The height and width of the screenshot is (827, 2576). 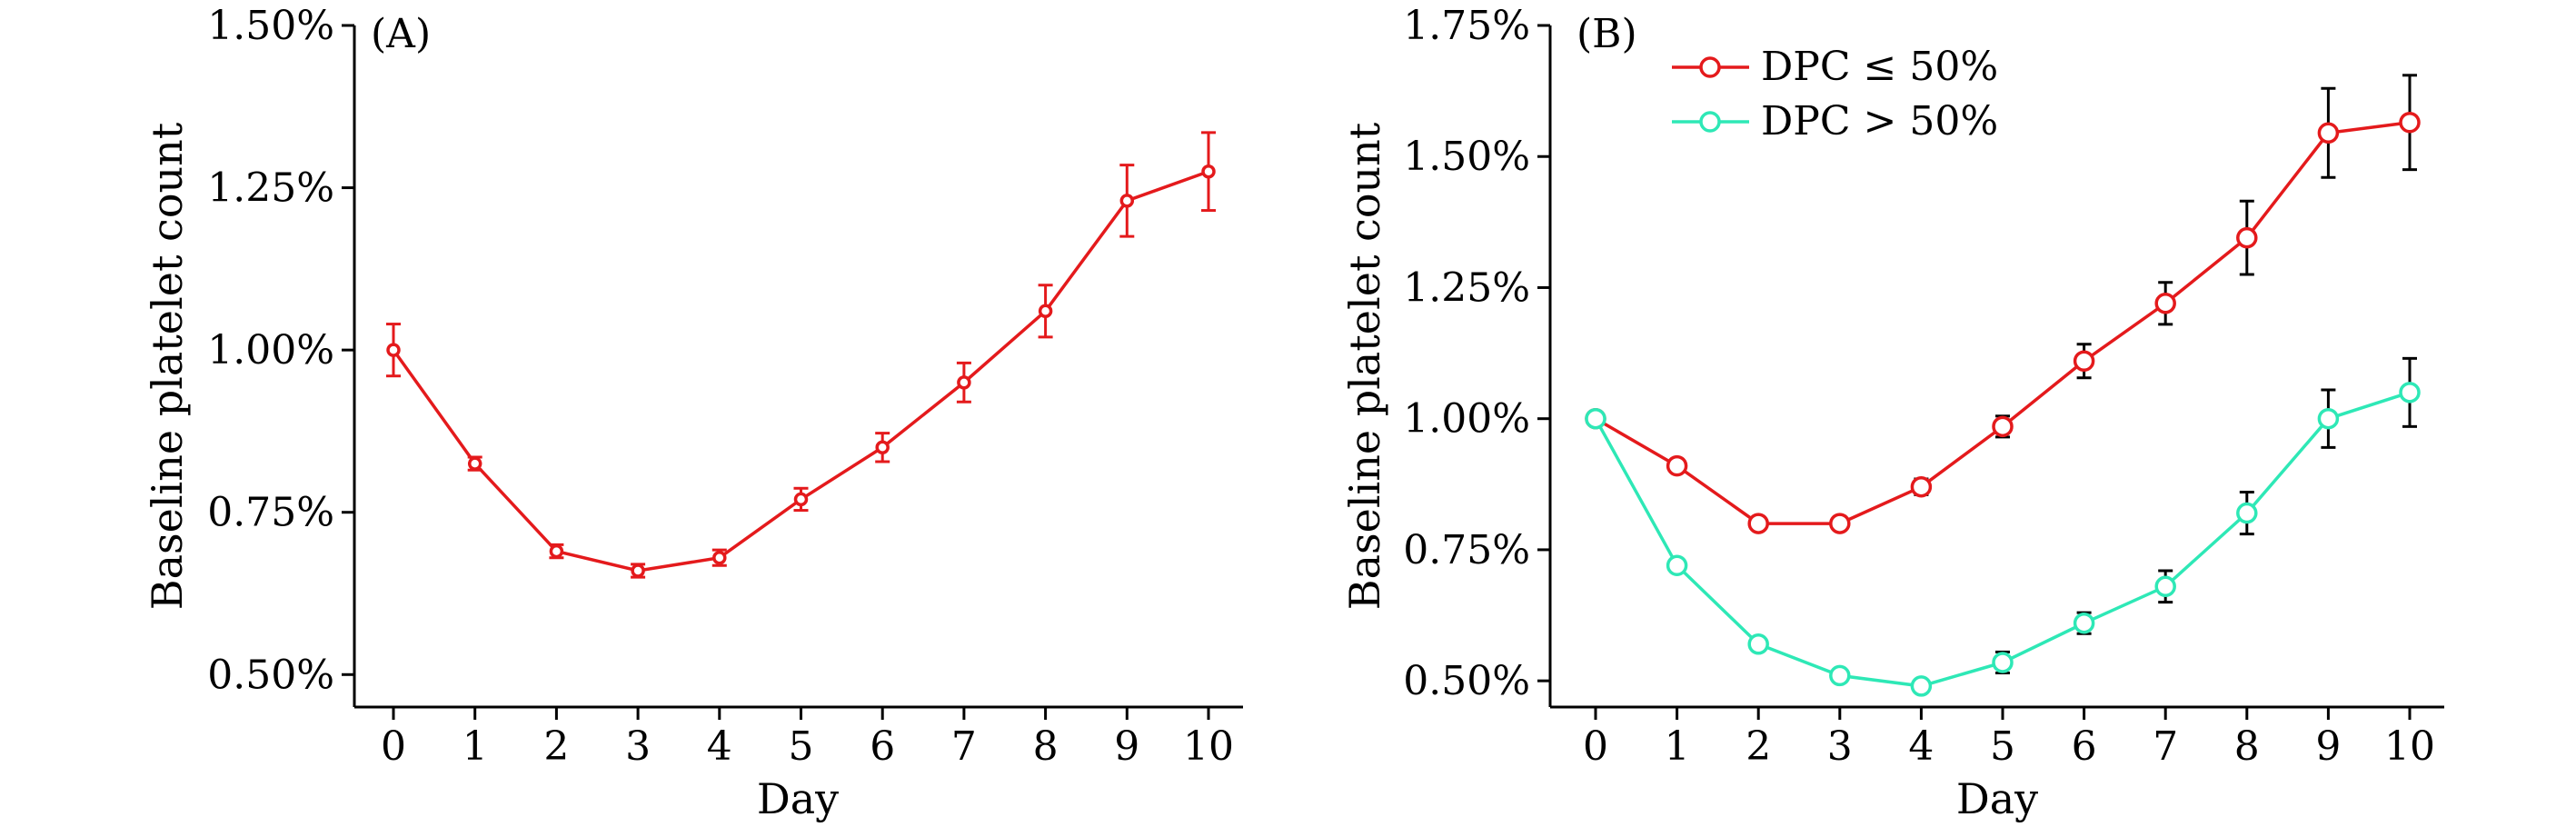 I want to click on panel-a-x-tick-label: 8, so click(x=1046, y=746).